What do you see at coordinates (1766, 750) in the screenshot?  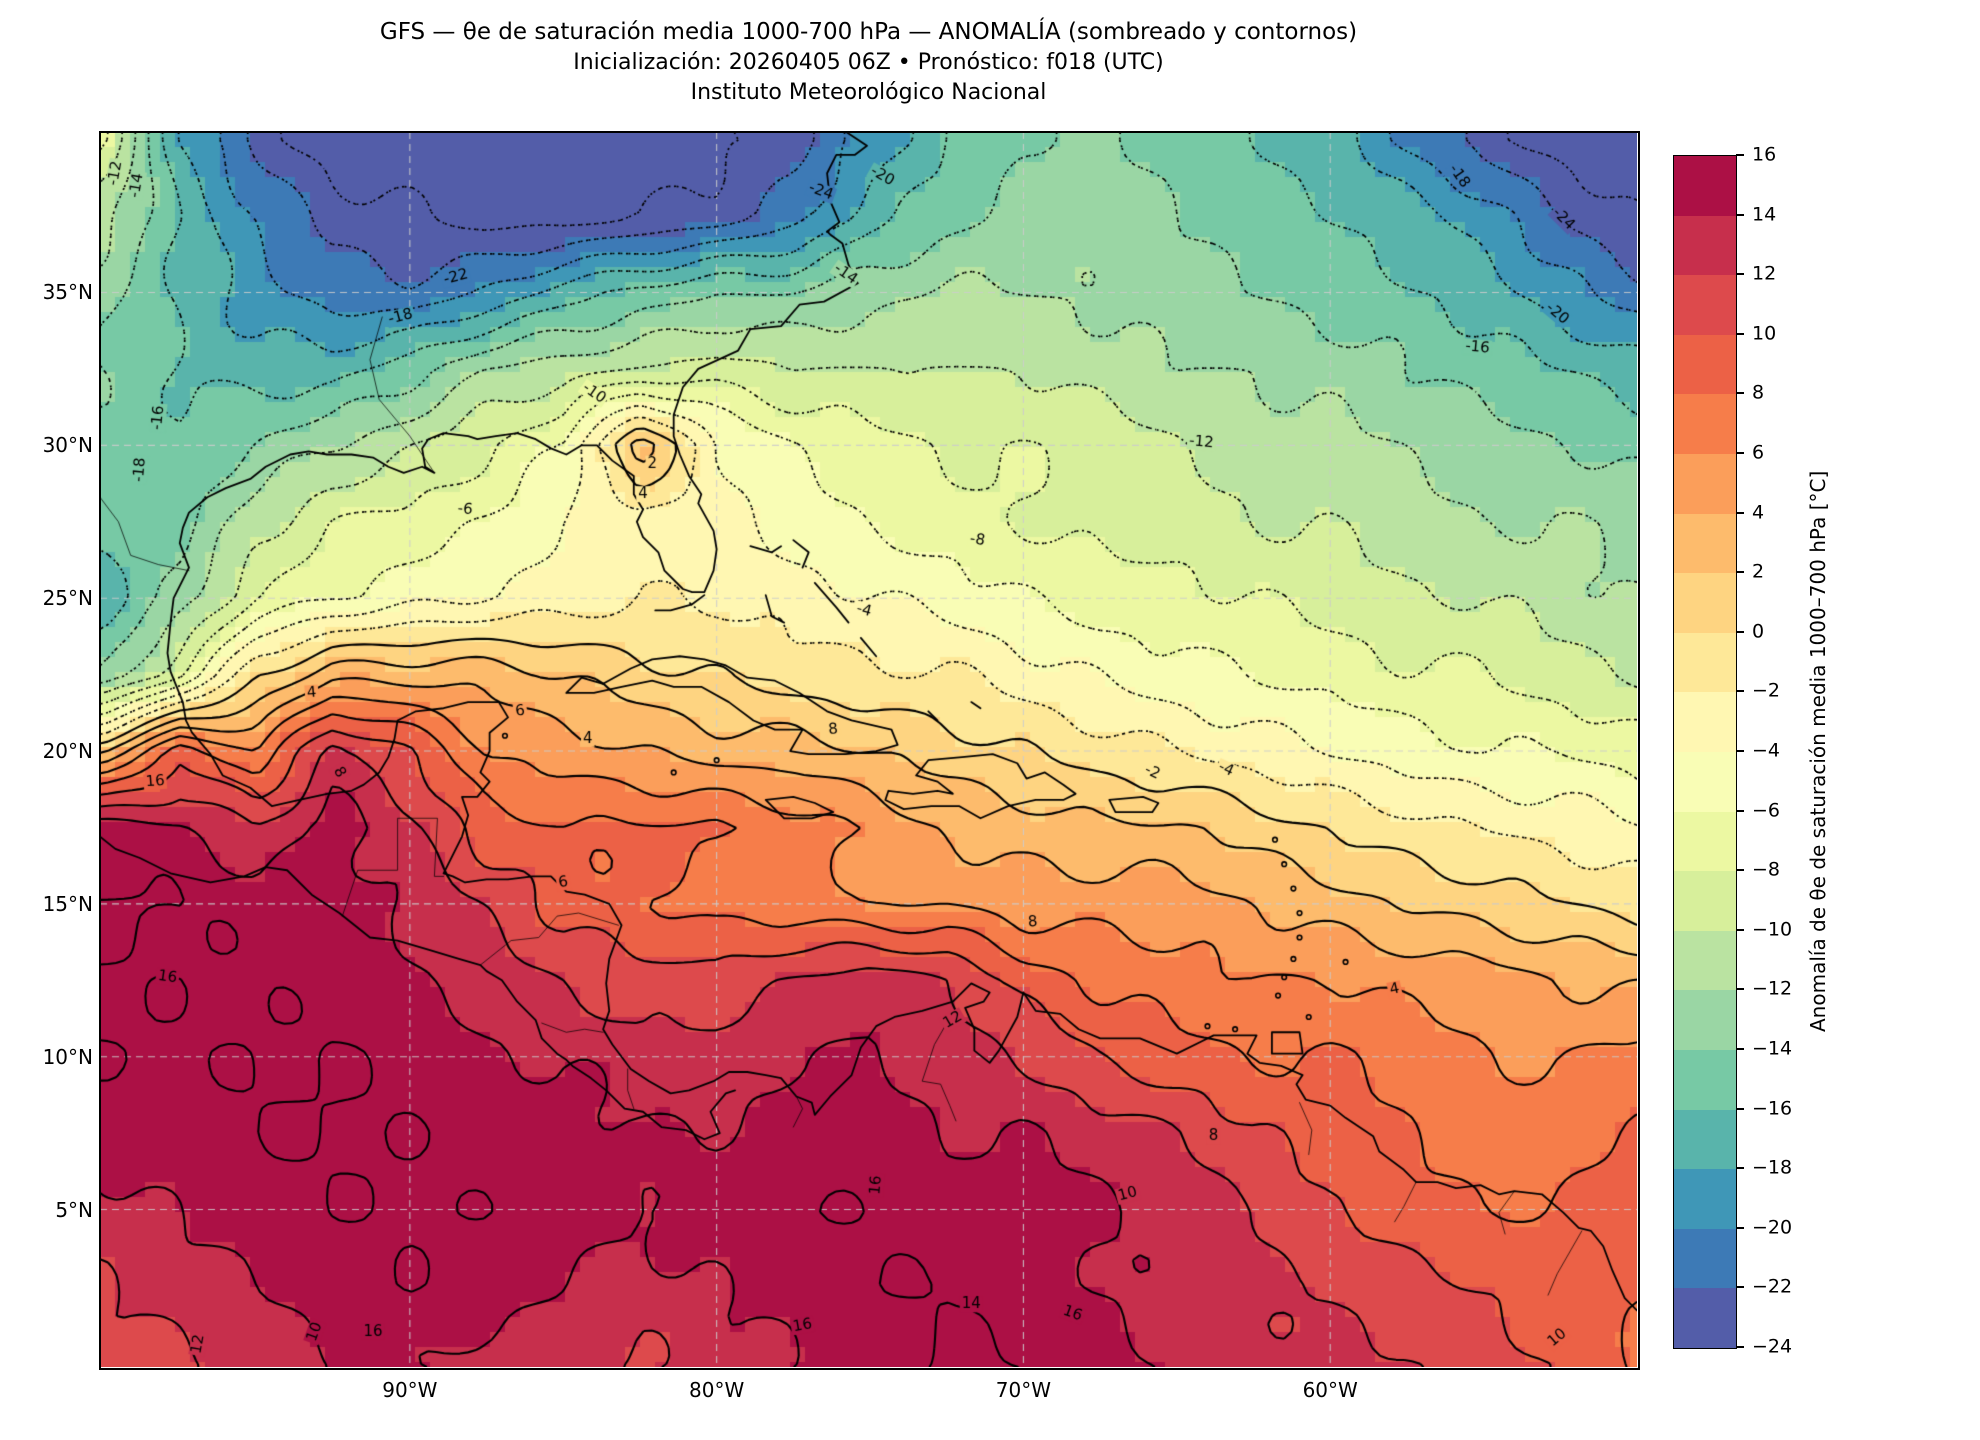 I see `colorbar-tick-label: −4` at bounding box center [1766, 750].